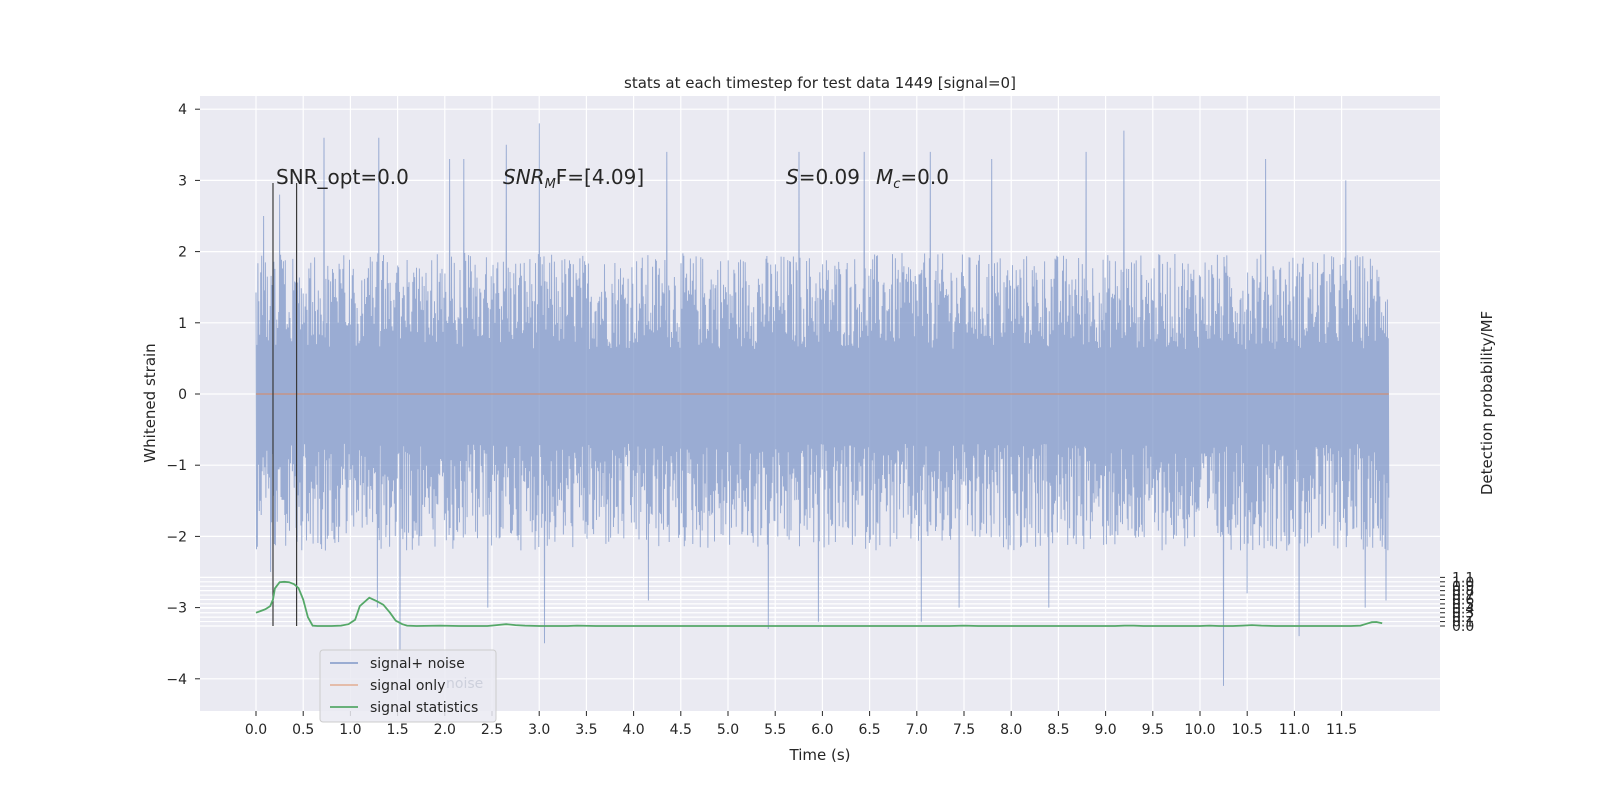 The image size is (1600, 804). What do you see at coordinates (1463, 609) in the screenshot?
I see `y-right-tick-label: 0.4` at bounding box center [1463, 609].